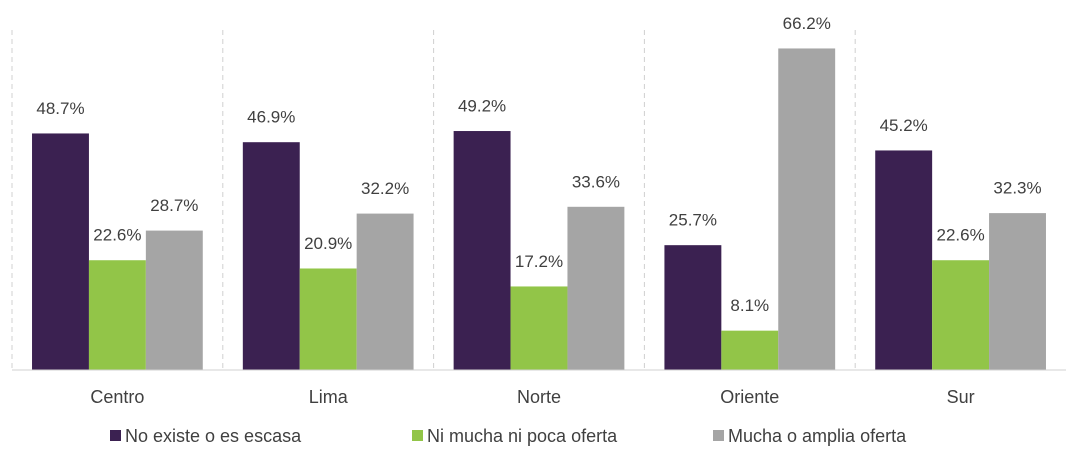 The height and width of the screenshot is (450, 1072). What do you see at coordinates (482, 106) in the screenshot?
I see `value-label: 49.2%` at bounding box center [482, 106].